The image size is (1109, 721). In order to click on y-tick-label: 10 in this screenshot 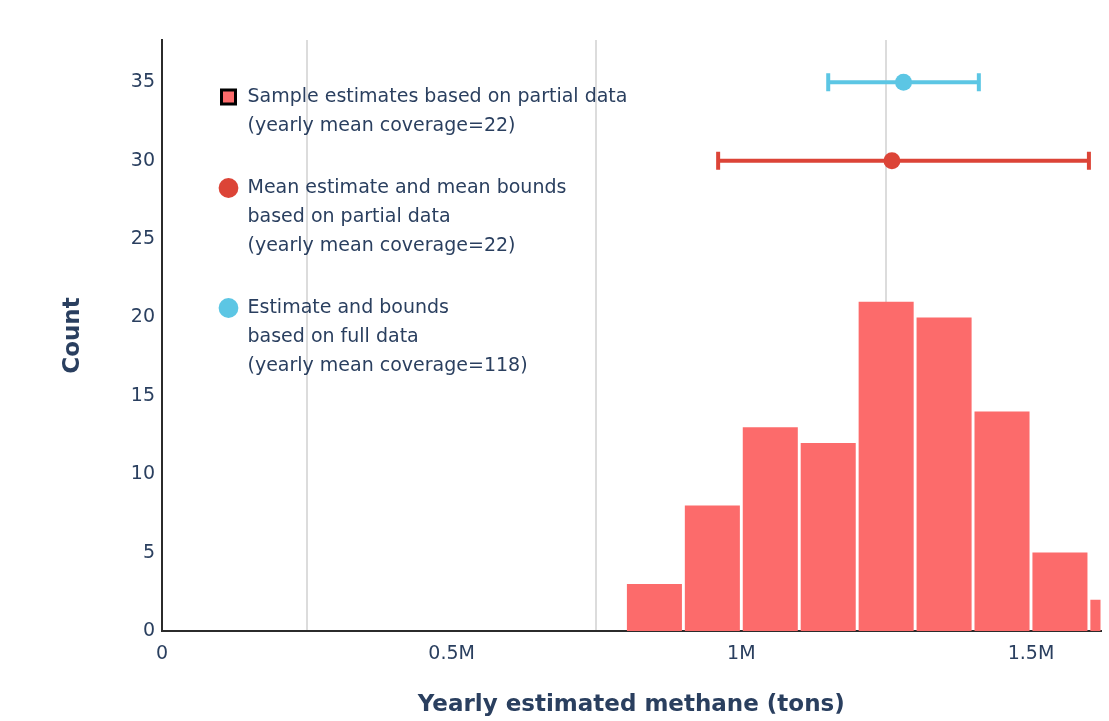, I will do `click(142, 472)`.